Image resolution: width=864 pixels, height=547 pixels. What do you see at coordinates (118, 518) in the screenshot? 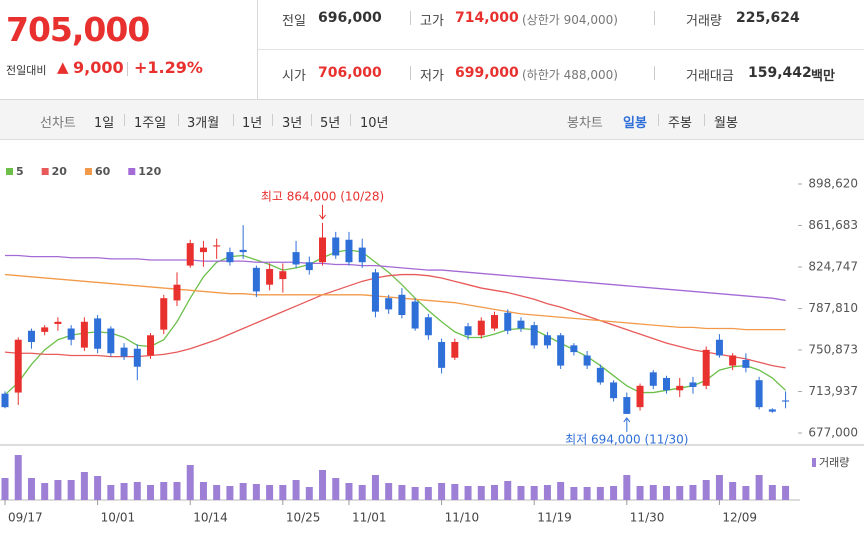
I see `x-tick-label: 10/01` at bounding box center [118, 518].